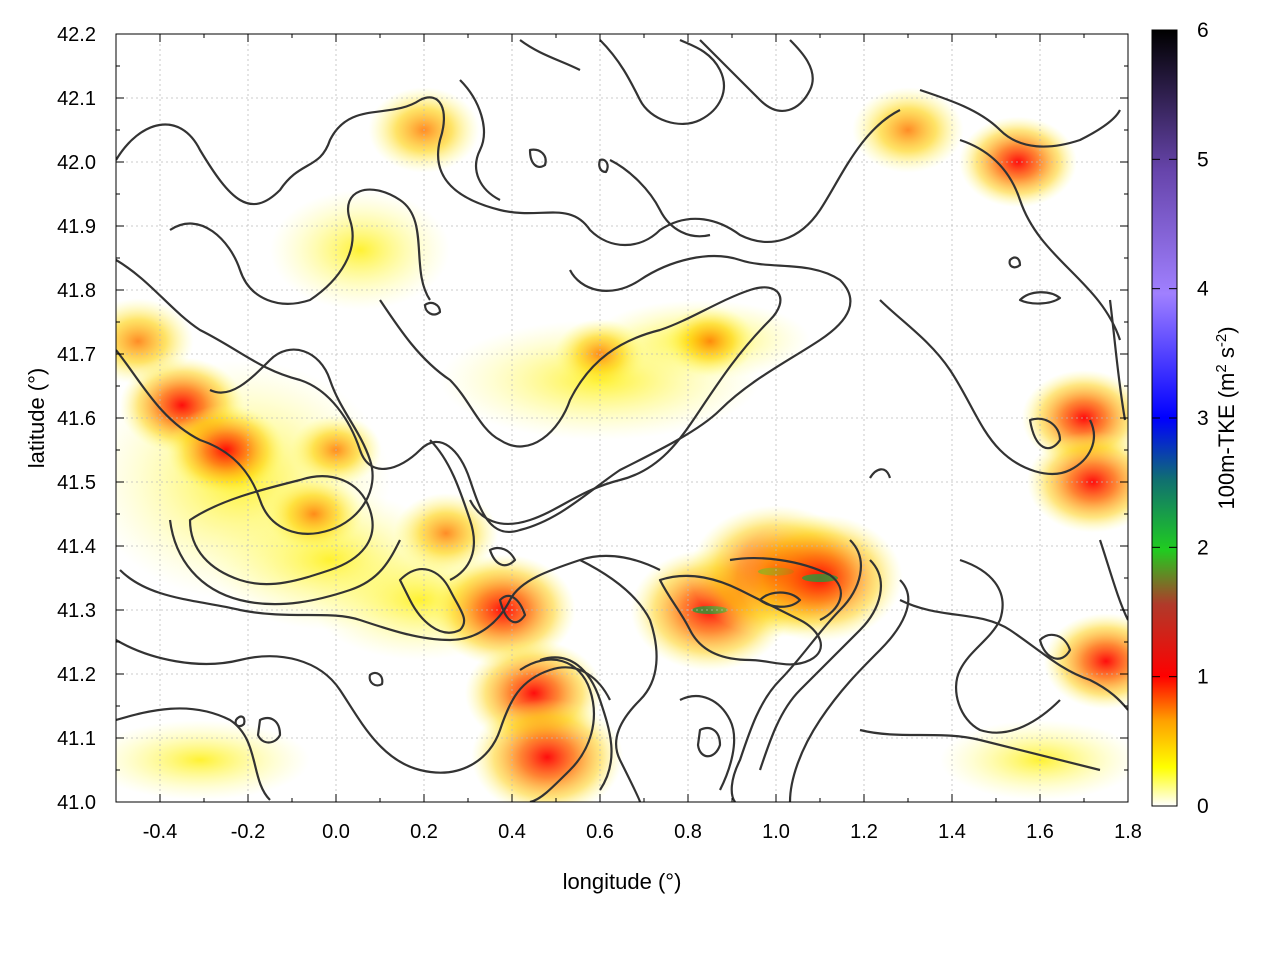  I want to click on x-tick-label: 1.2, so click(864, 832).